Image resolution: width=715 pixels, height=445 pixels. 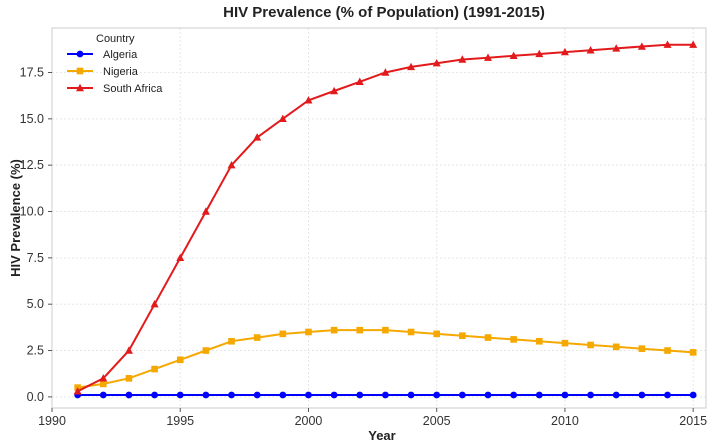 I want to click on legend-title: Country, so click(x=115, y=39).